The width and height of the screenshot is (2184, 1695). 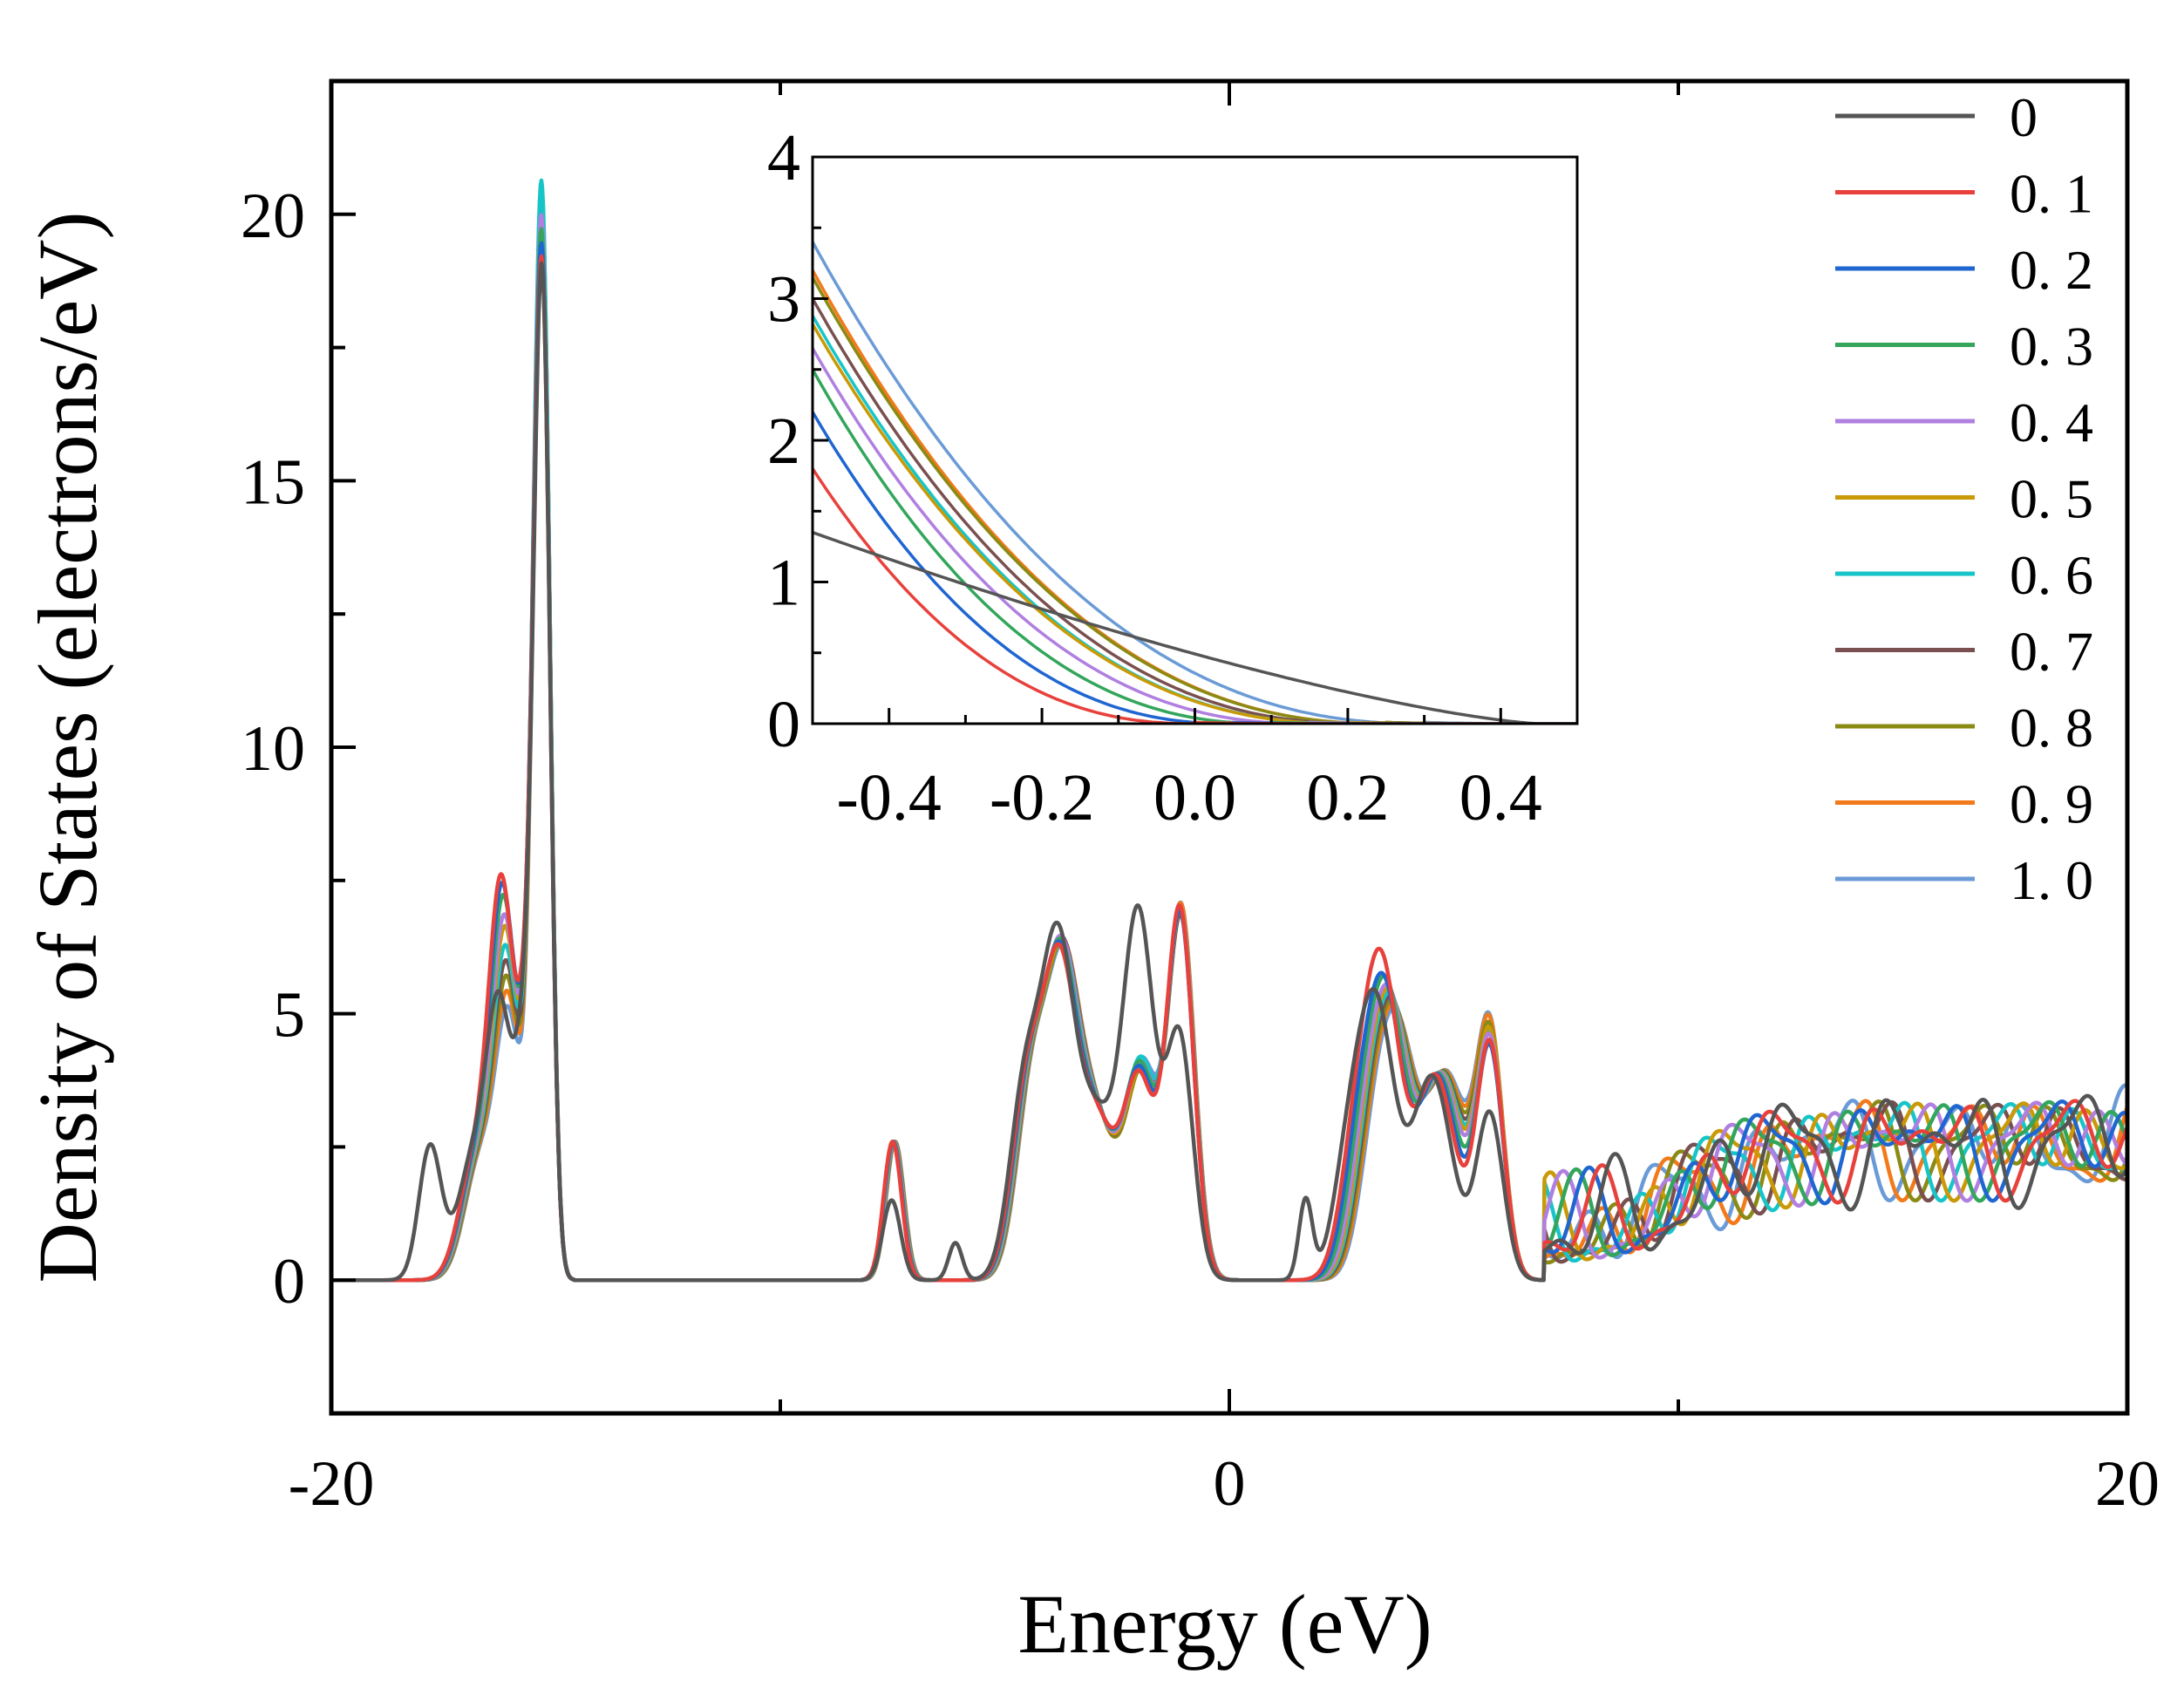 I want to click on inset-ticks, so click(x=1195, y=440).